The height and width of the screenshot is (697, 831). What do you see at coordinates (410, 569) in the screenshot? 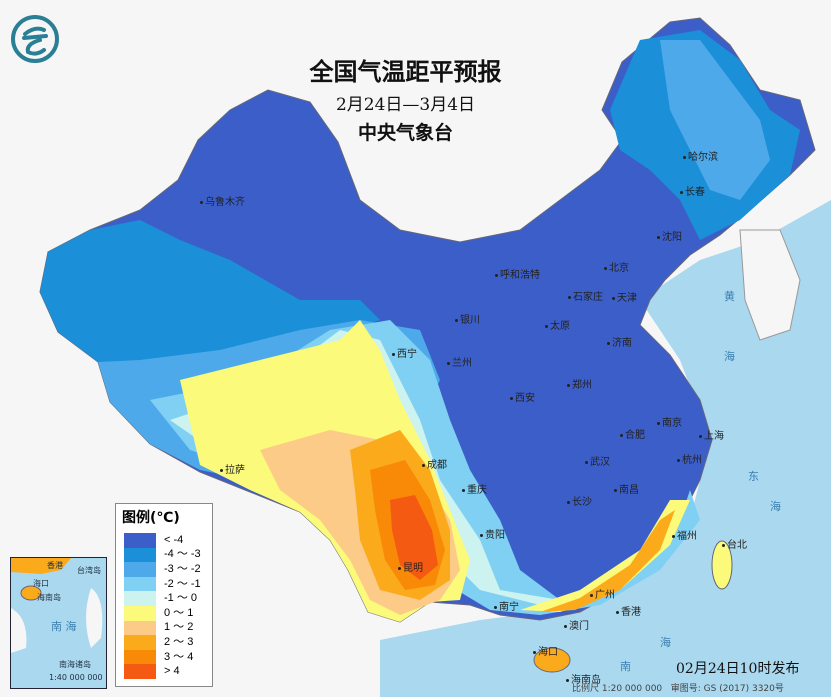
I see `city-label: 昆明` at bounding box center [410, 569].